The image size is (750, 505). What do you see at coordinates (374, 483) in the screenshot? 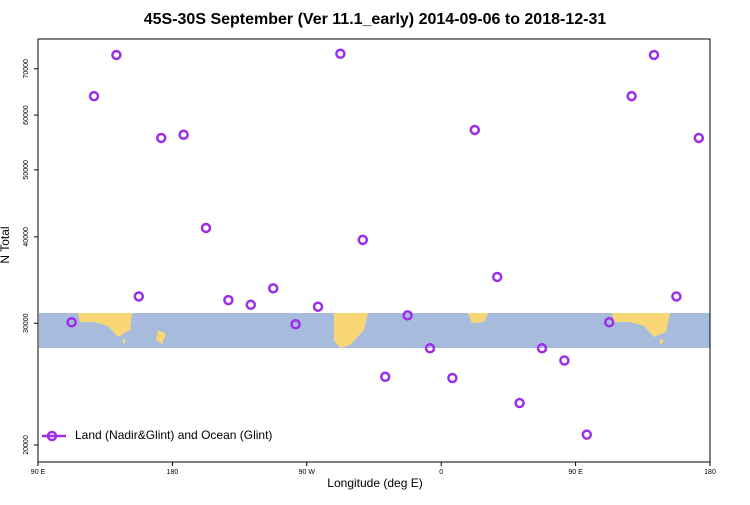
I see `x-axis-label: Longitude (deg E)` at bounding box center [374, 483].